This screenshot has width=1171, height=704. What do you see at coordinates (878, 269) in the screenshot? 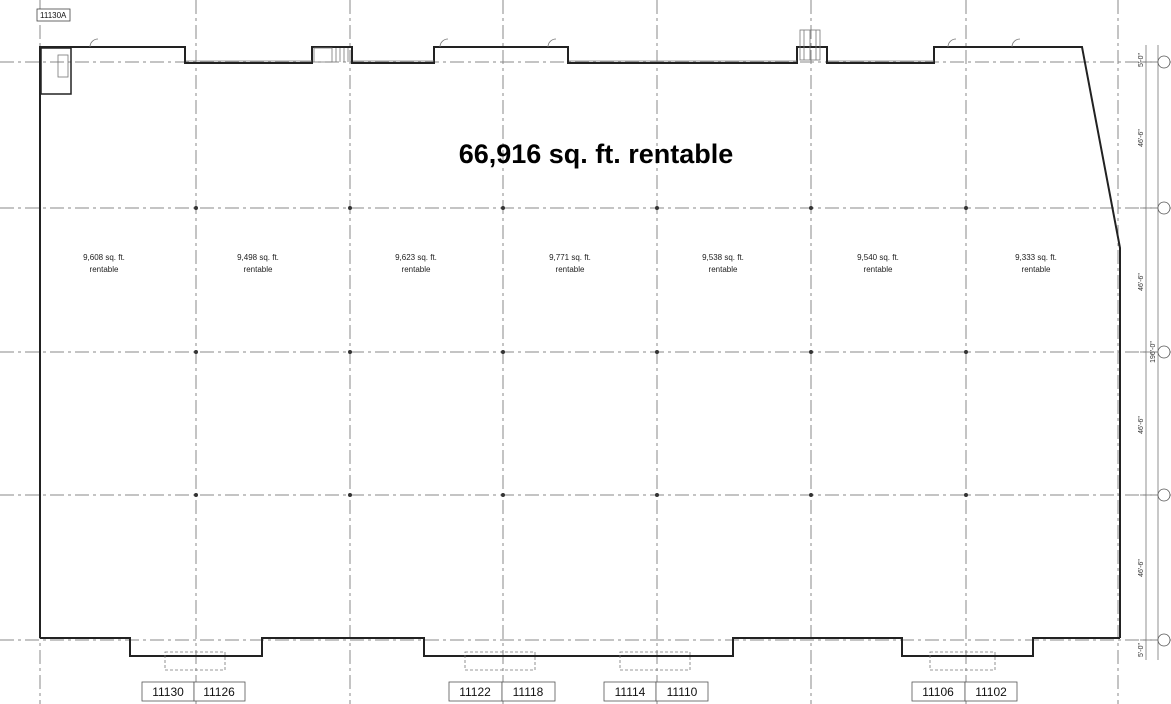
I see `unit-6-label: rentable` at bounding box center [878, 269].